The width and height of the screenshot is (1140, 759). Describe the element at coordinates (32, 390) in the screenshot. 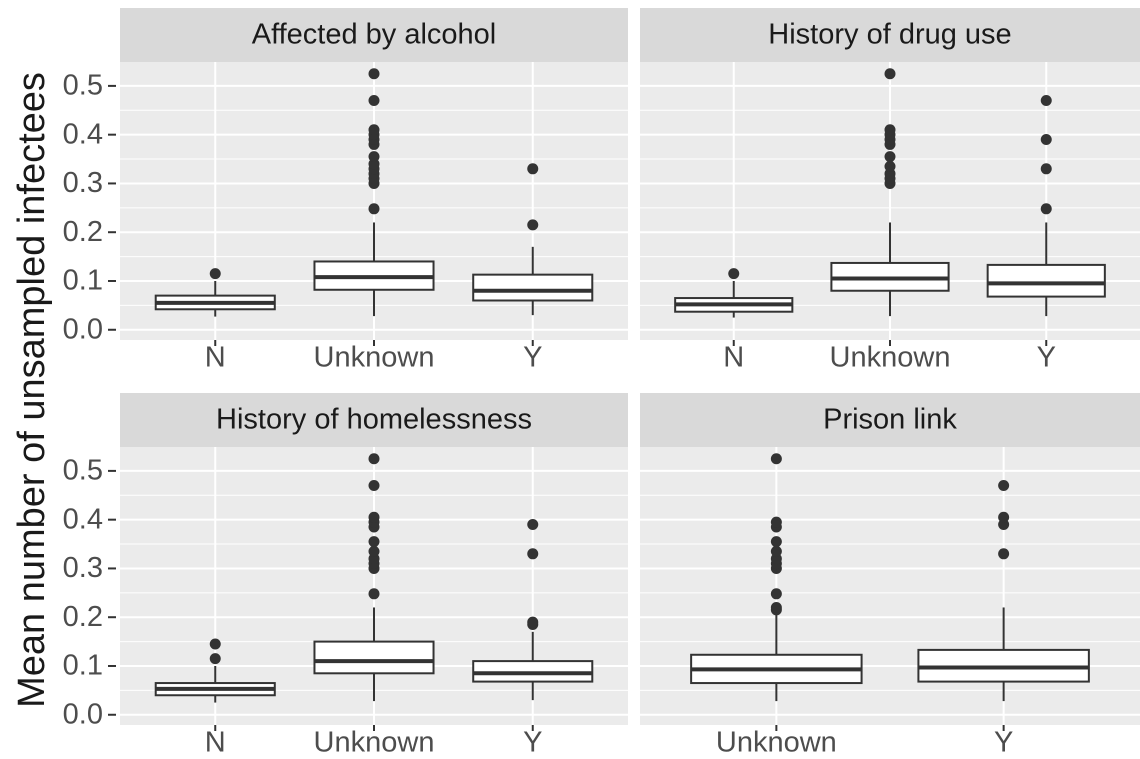

I see `y-axis-label: Mean number of unsampled infectees` at that location.